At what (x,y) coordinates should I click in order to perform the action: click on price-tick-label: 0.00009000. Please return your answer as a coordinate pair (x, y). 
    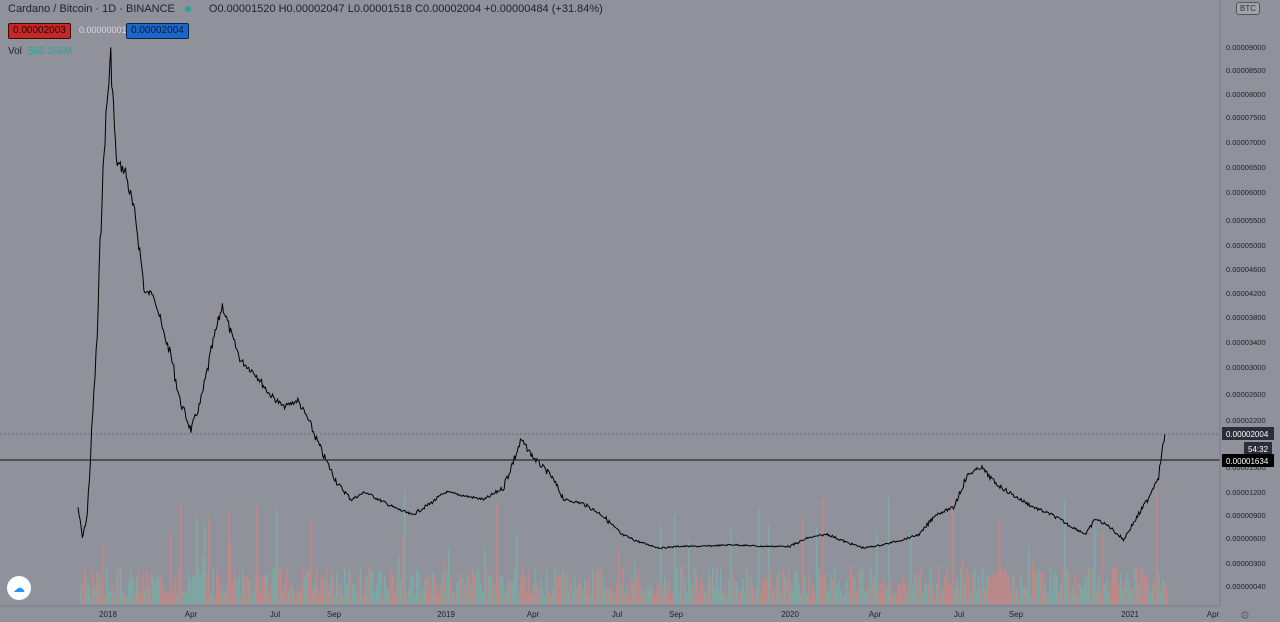
    Looking at the image, I should click on (1246, 47).